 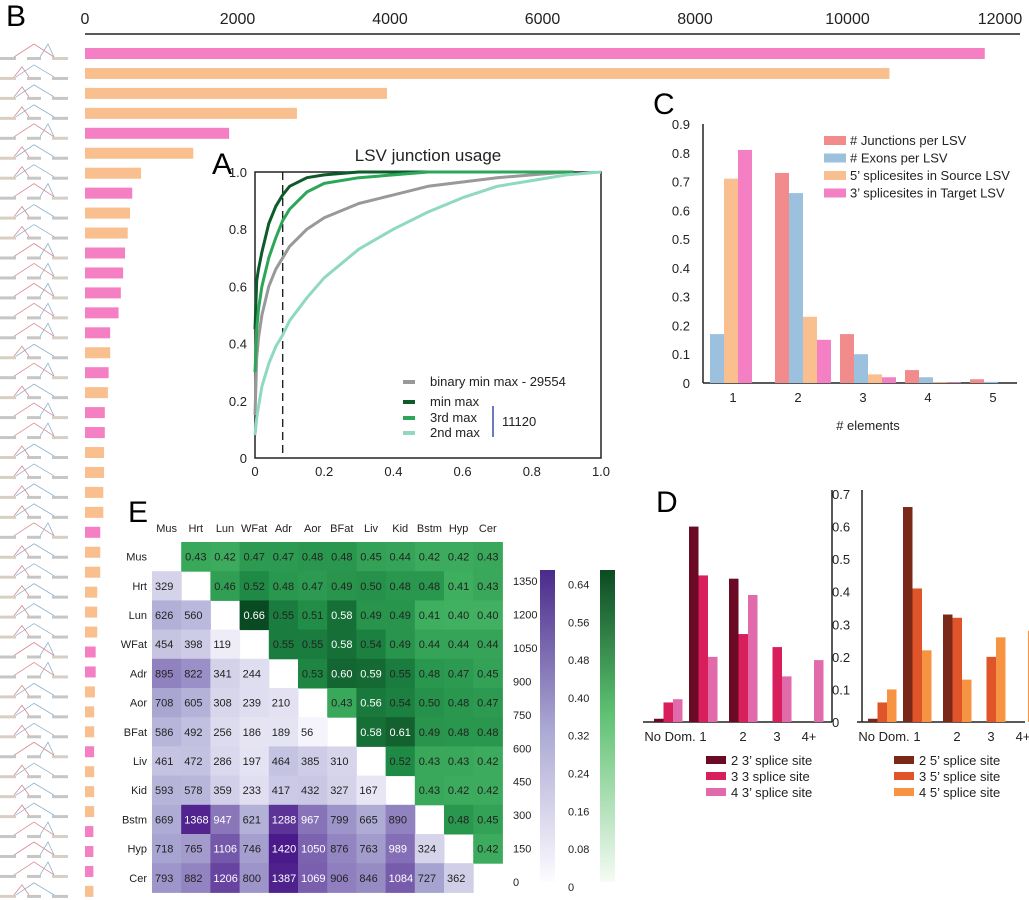 What do you see at coordinates (193, 850) in the screenshot?
I see `e-cell-value: 765` at bounding box center [193, 850].